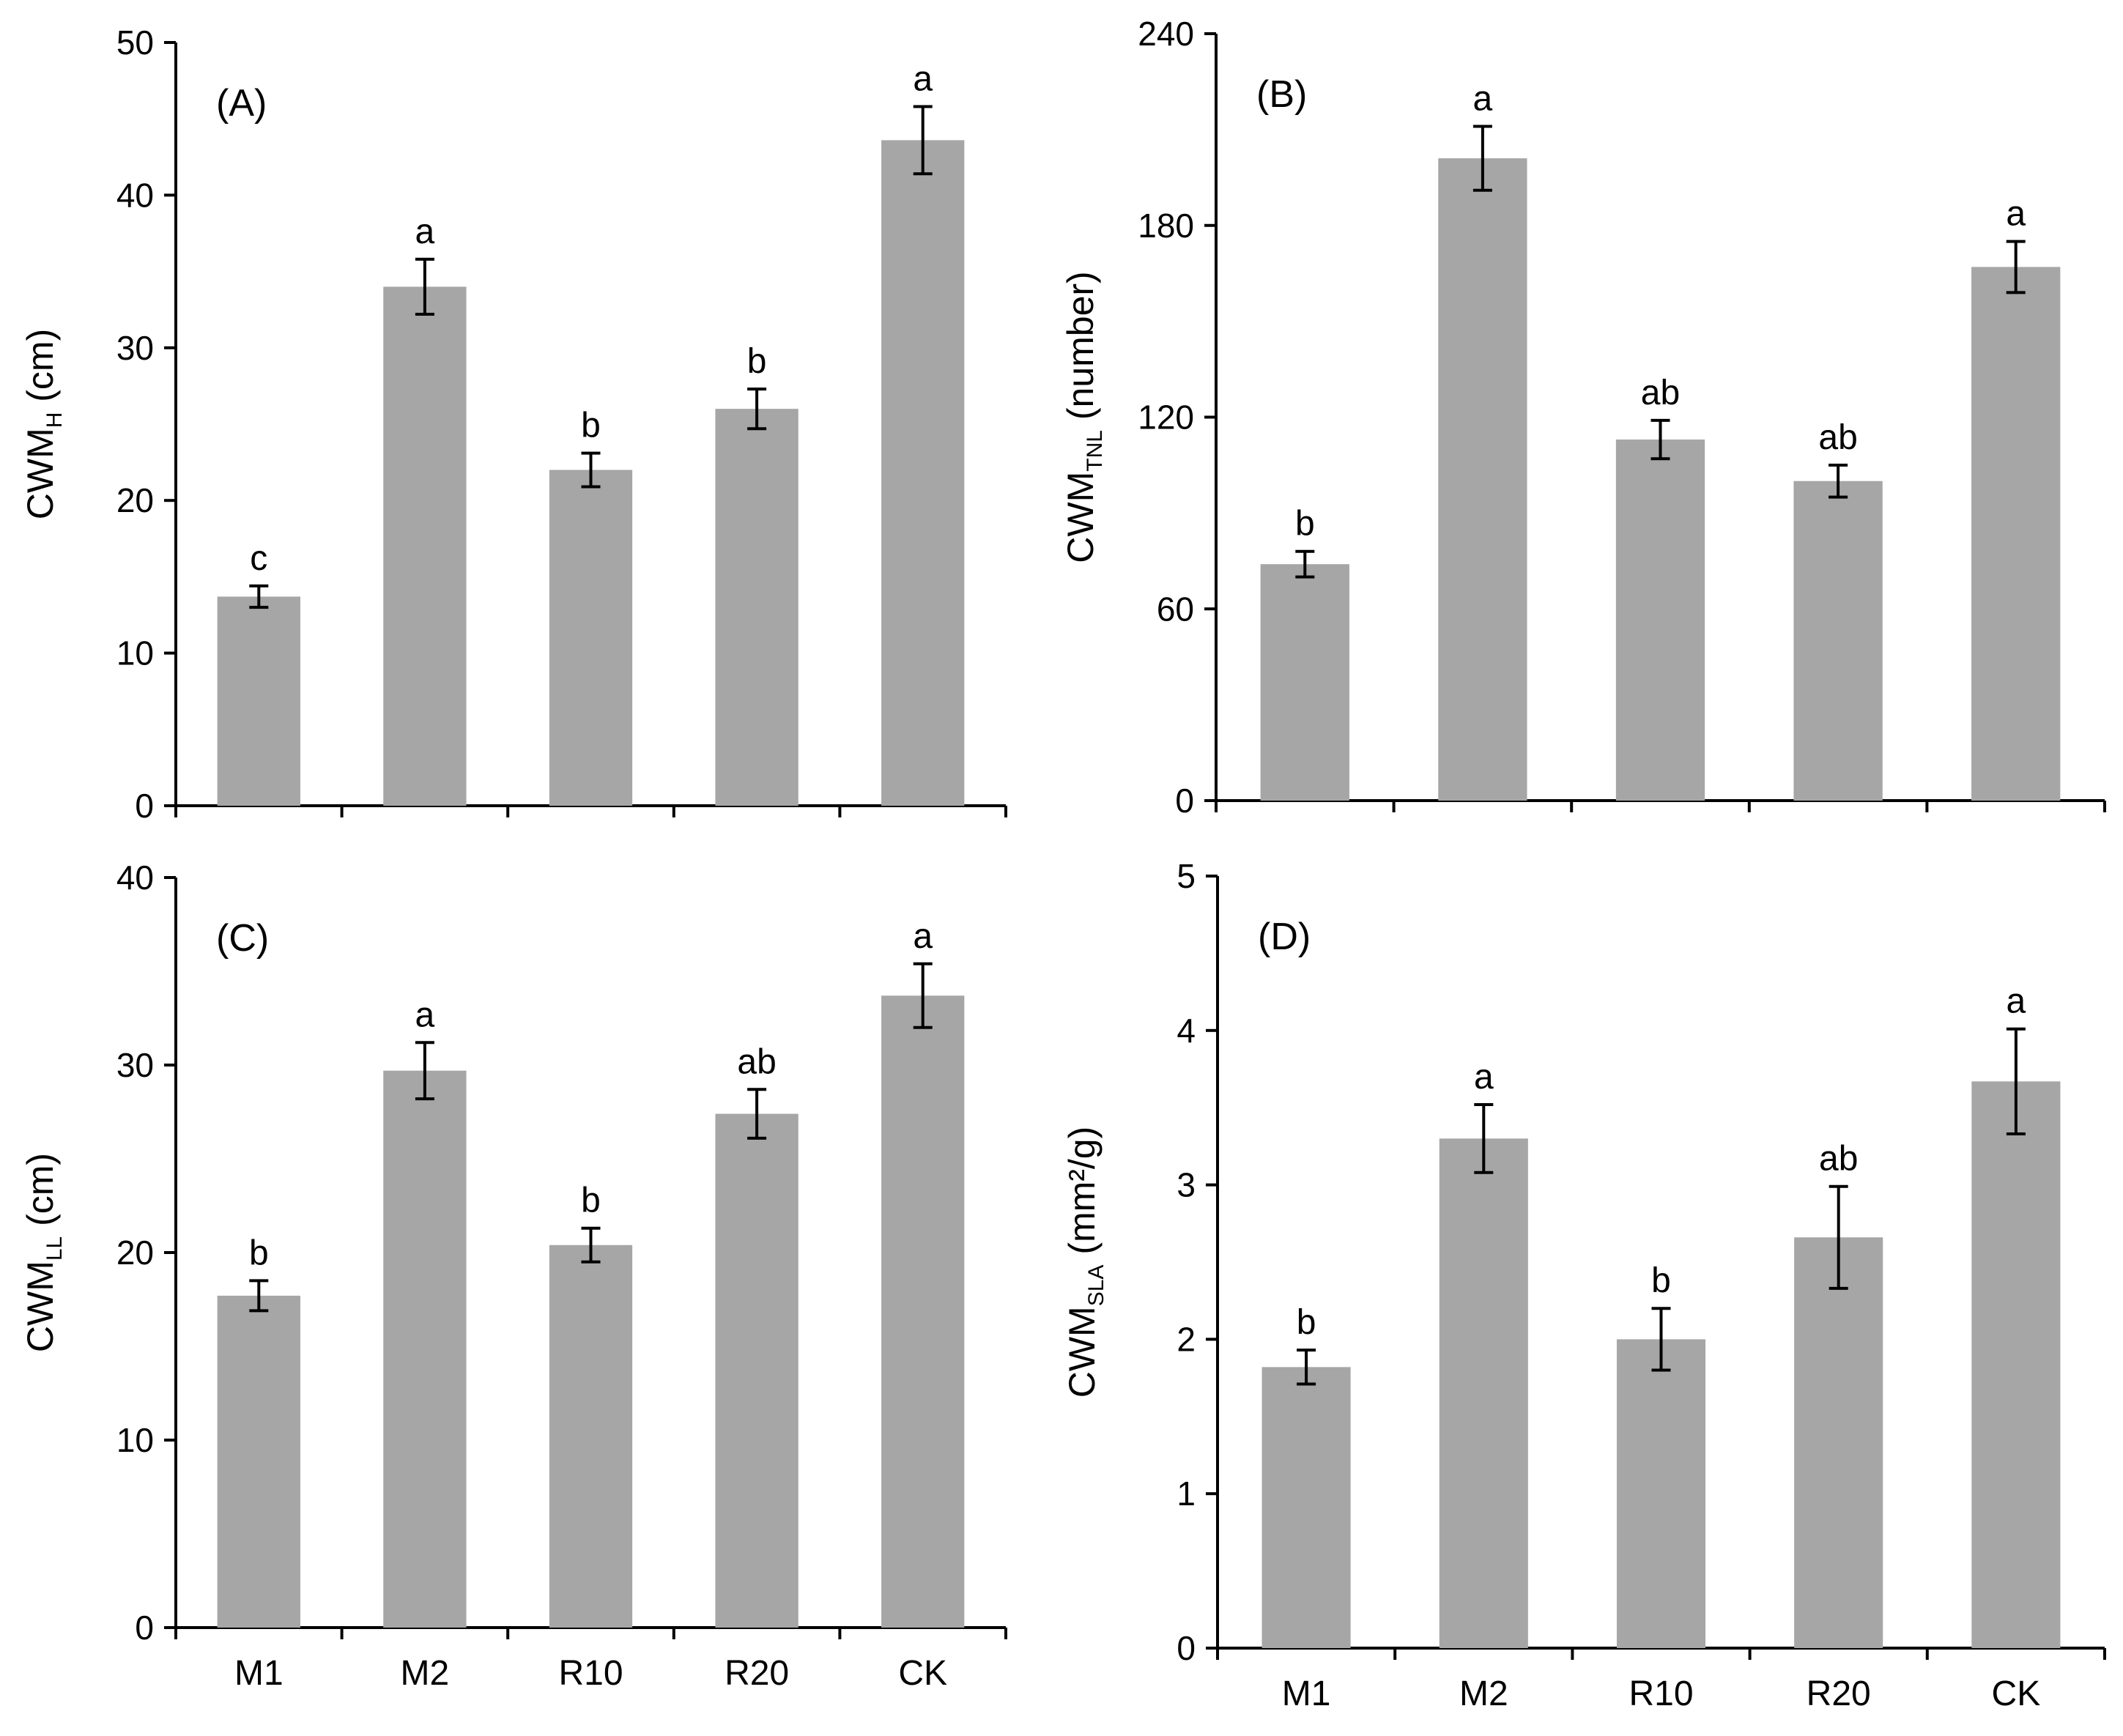 This screenshot has height=1736, width=2123. Describe the element at coordinates (1284, 937) in the screenshot. I see `panel-label: (D)` at that location.